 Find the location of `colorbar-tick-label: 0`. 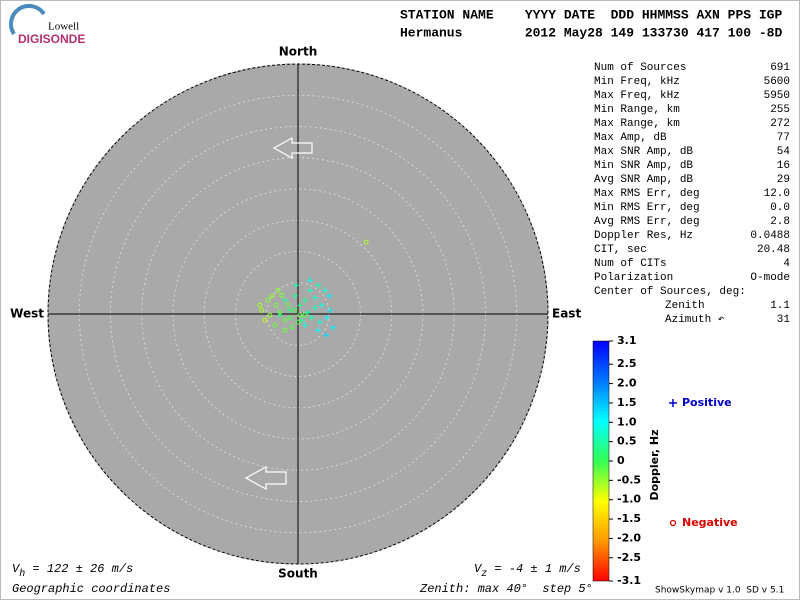

colorbar-tick-label: 0 is located at coordinates (621, 460).